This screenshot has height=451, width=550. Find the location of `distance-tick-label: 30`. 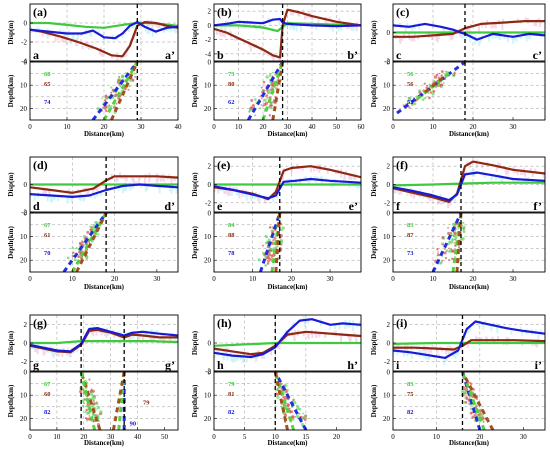

distance-tick-label: 30 is located at coordinates (142, 127).